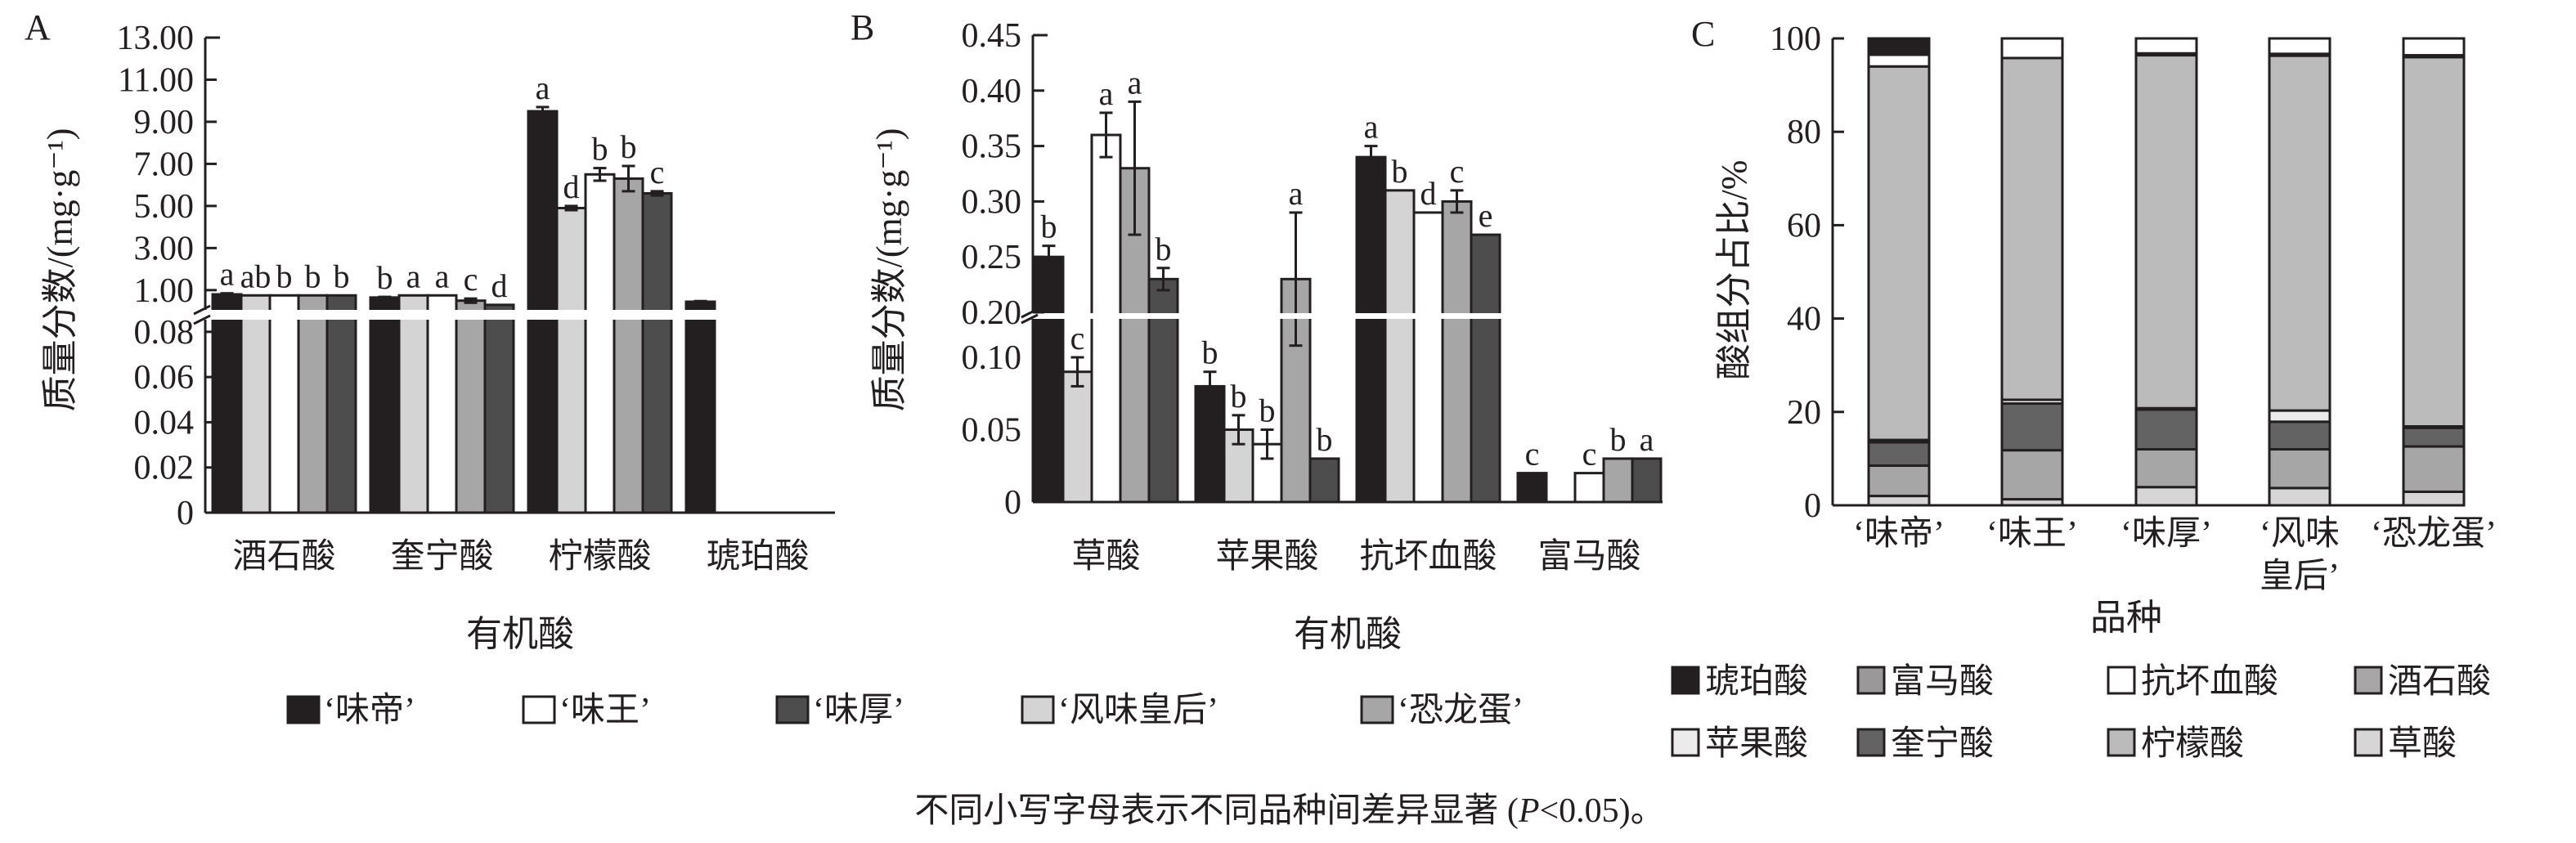 The image size is (2576, 843). What do you see at coordinates (256, 276) in the screenshot?
I see `significance-letter: ab` at bounding box center [256, 276].